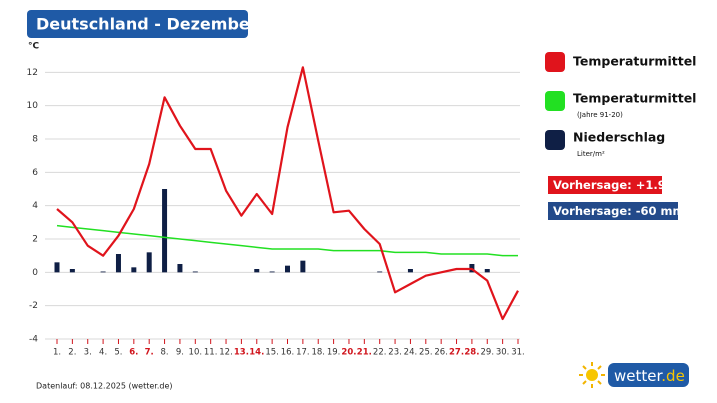  I want to click on x-tick-label: 13., so click(241, 353).